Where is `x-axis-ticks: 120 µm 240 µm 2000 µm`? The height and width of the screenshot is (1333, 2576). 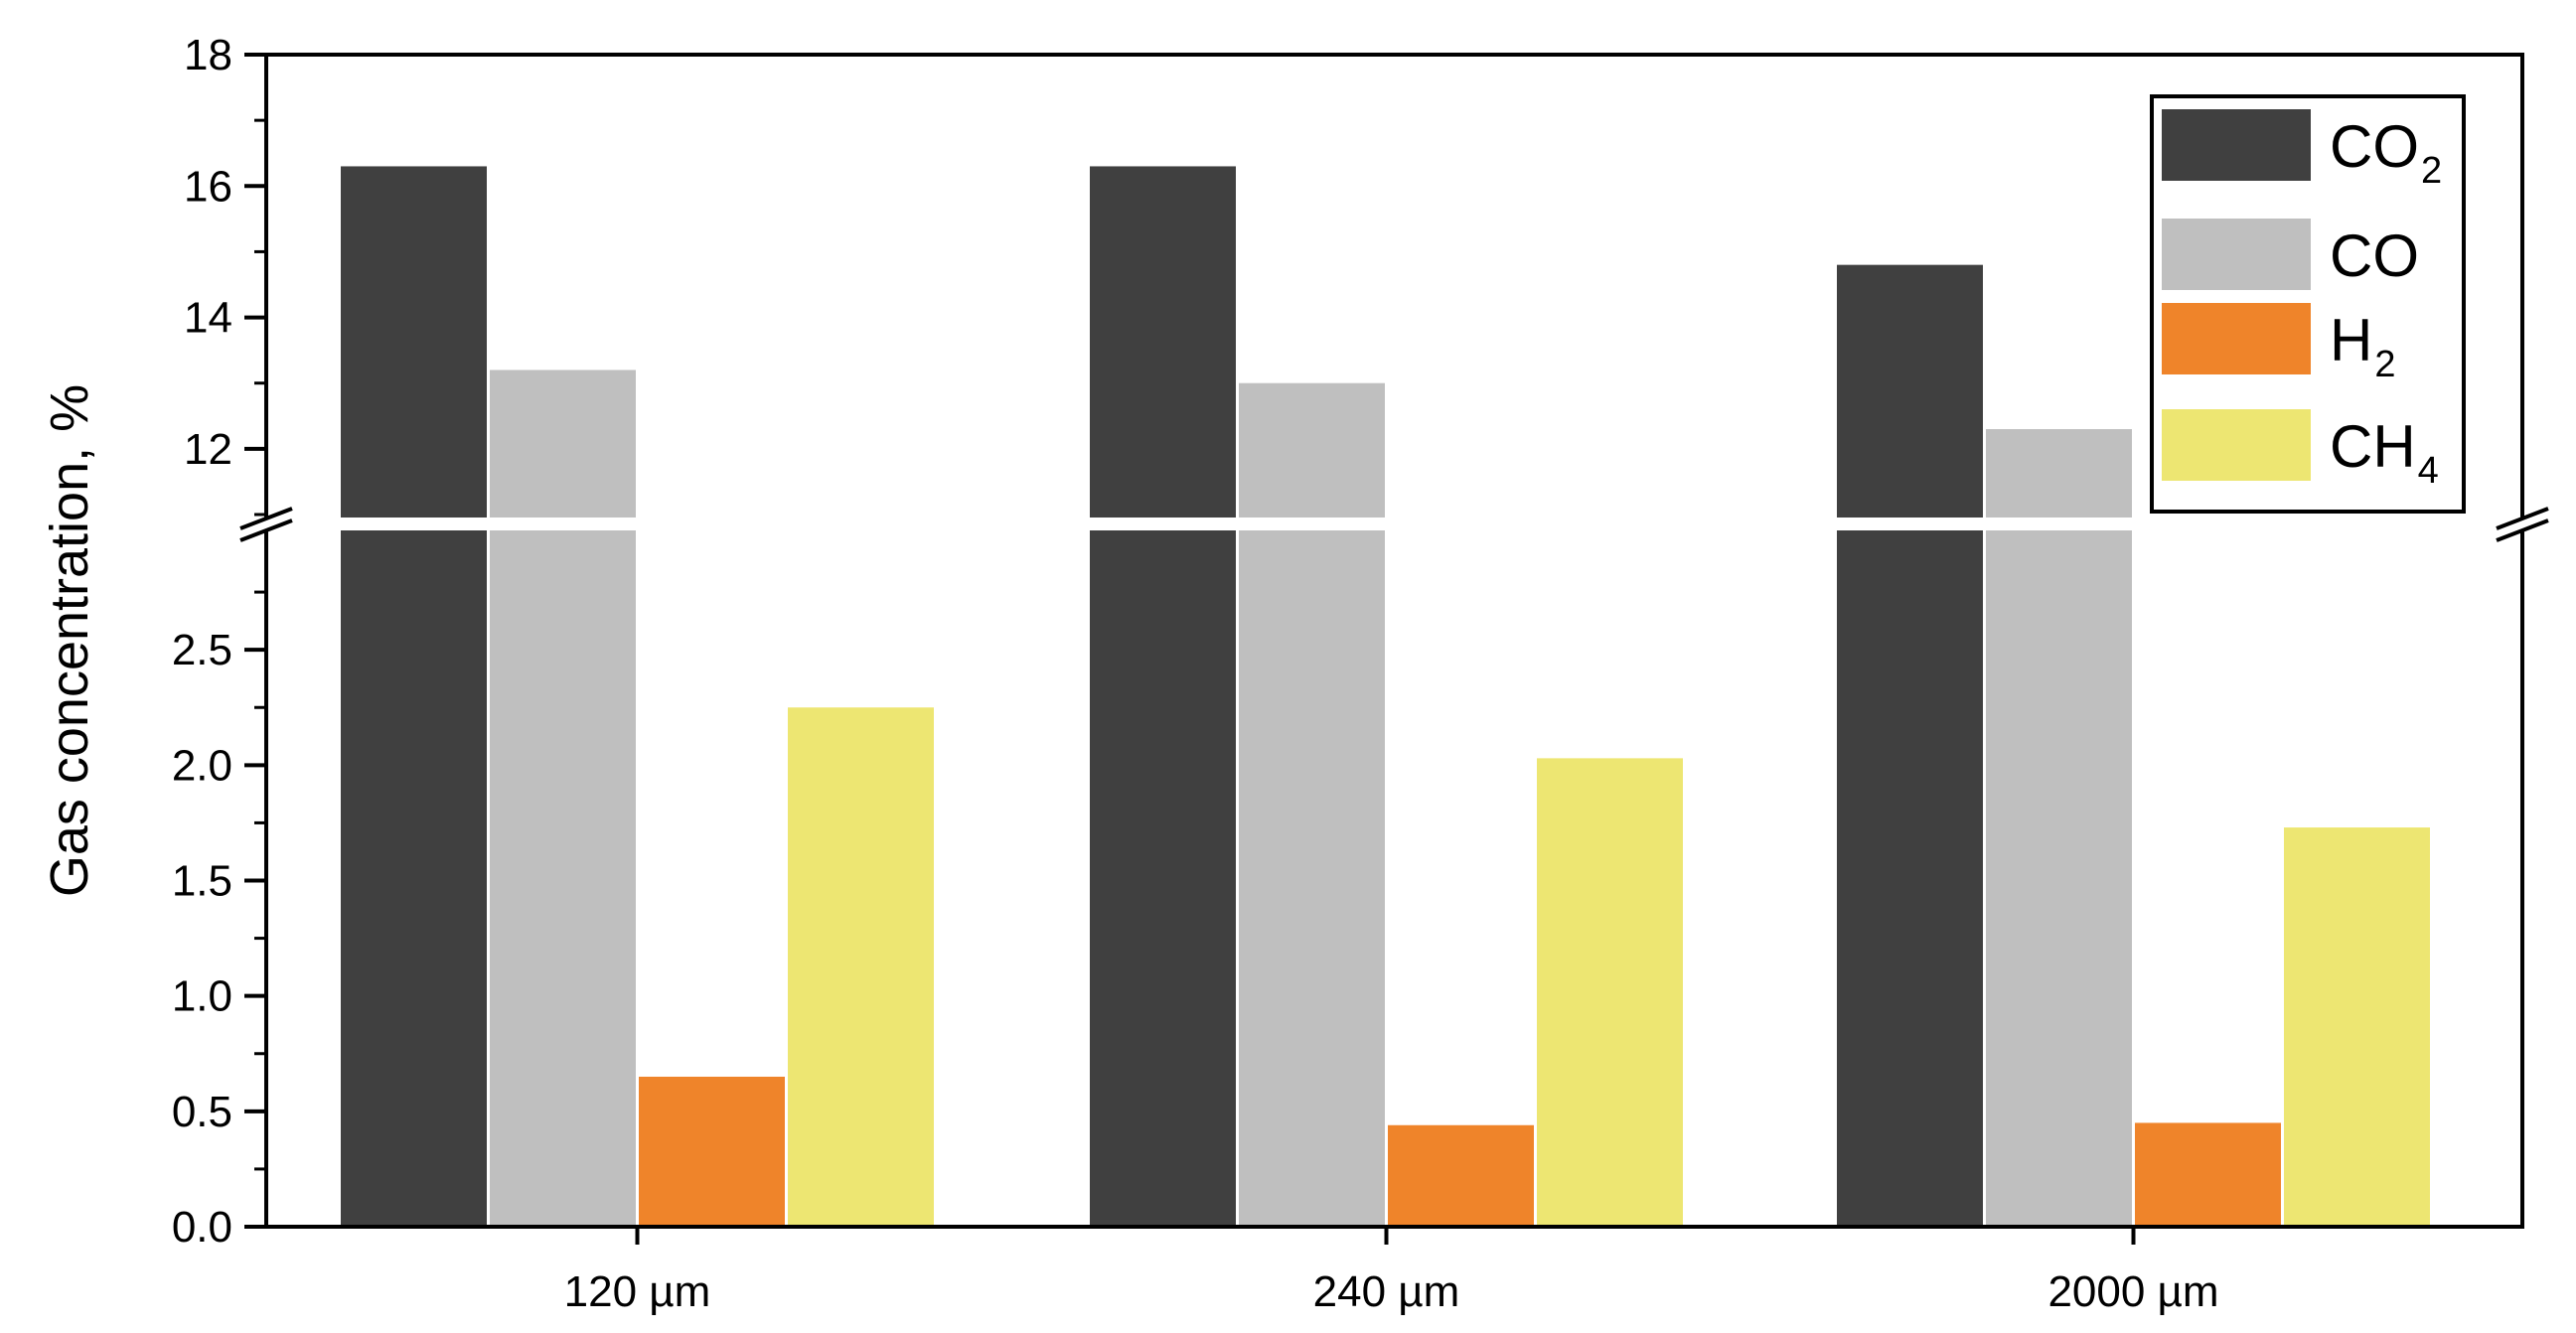
x-axis-ticks: 120 µm 240 µm 2000 µm is located at coordinates (1391, 1271).